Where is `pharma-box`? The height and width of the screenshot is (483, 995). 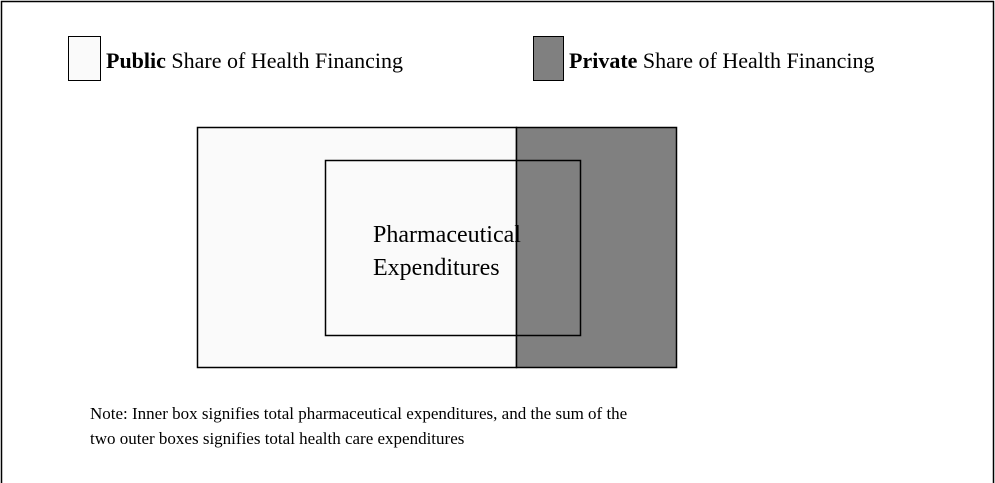
pharma-box is located at coordinates (453, 248).